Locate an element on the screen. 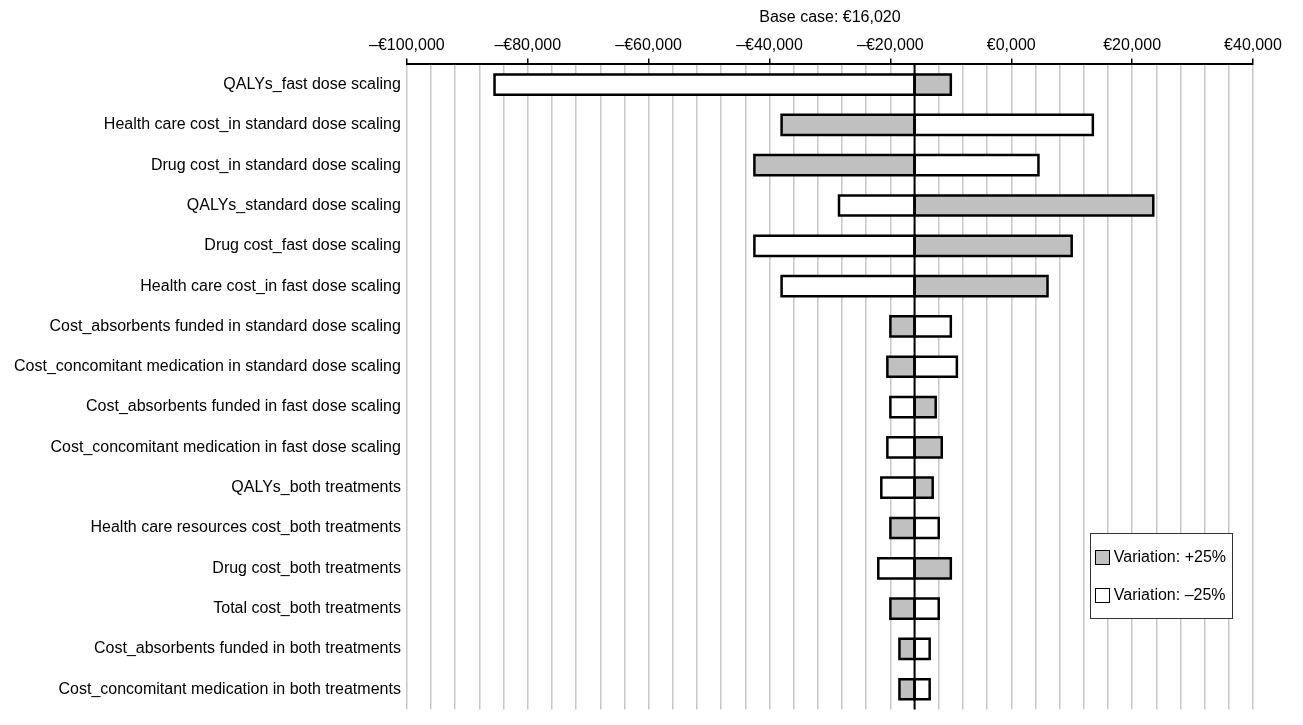 The width and height of the screenshot is (1303, 725). y-tick-label: Drug cost_fast dose scaling is located at coordinates (302, 245).